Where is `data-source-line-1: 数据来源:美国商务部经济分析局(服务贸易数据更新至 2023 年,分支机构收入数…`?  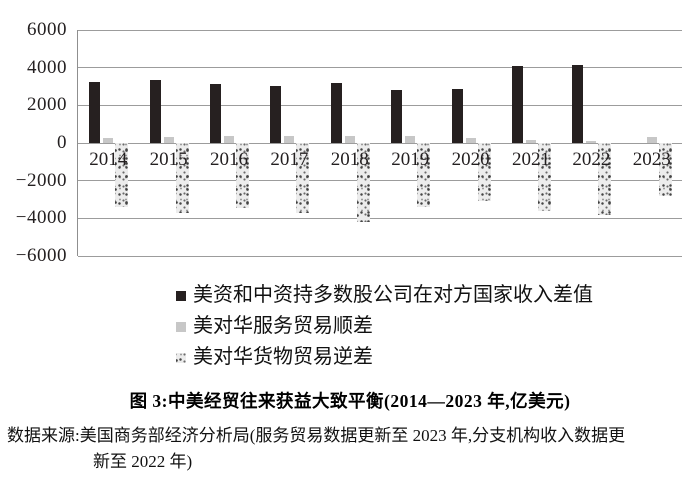
data-source-line-1: 数据来源:美国商务部经济分析局(服务贸易数据更新至 2023 年,分支机构收入数… is located at coordinates (316, 435).